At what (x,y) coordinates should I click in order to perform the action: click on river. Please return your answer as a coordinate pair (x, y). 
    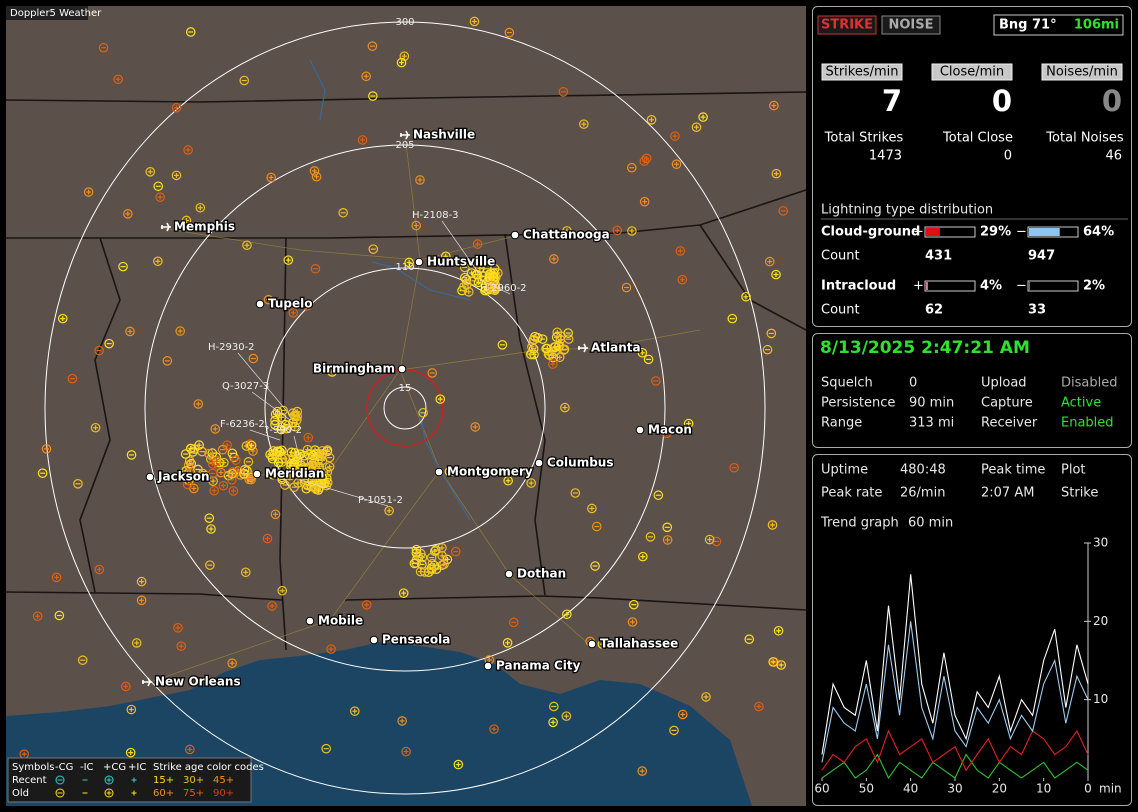
    Looking at the image, I should click on (421, 281).